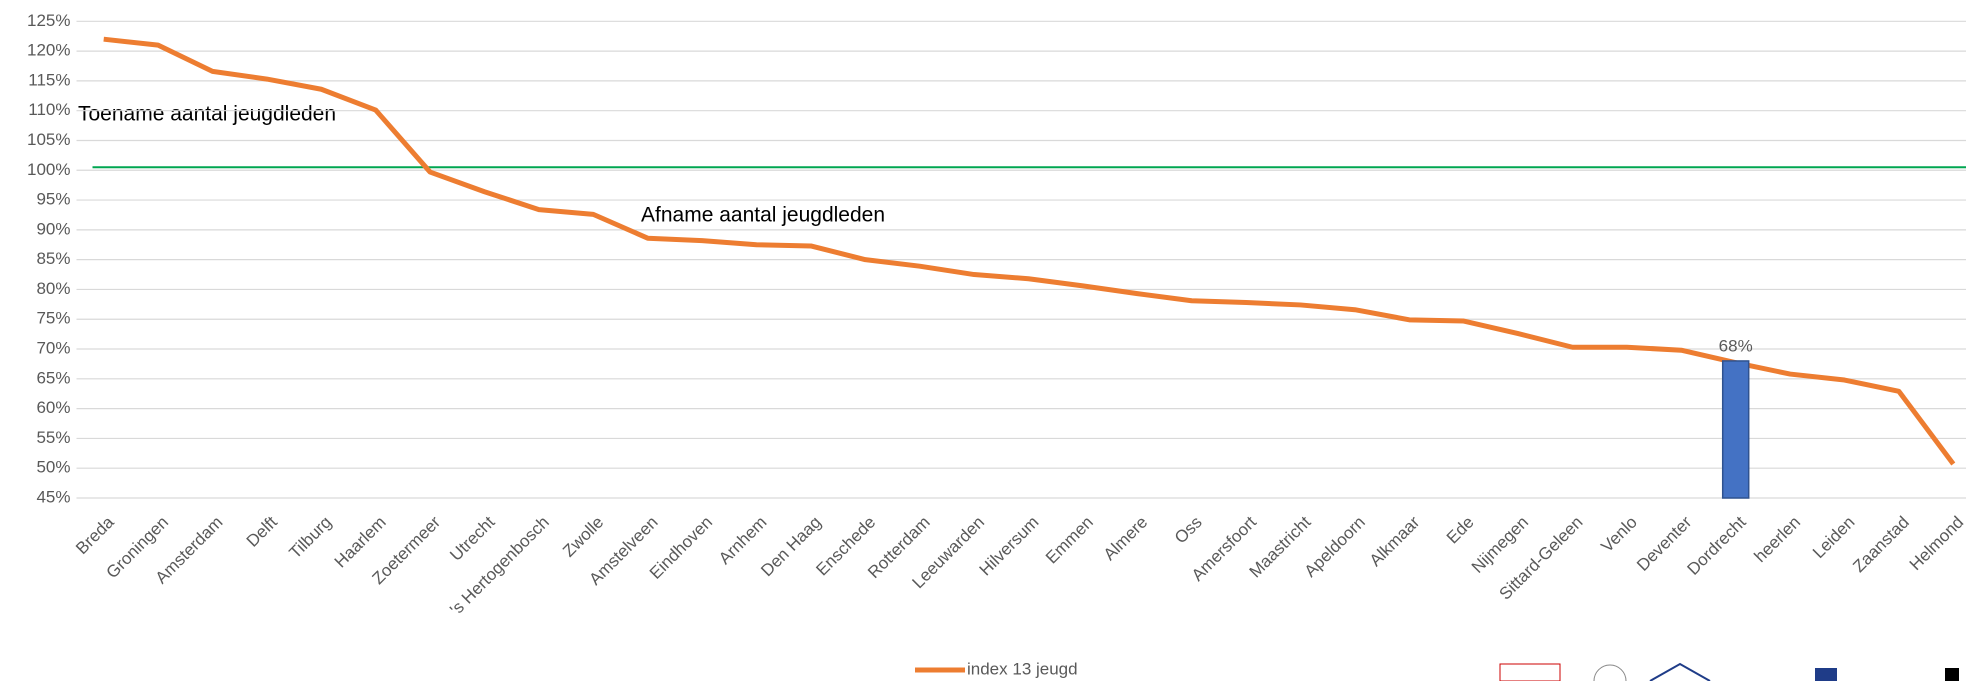 The image size is (1966, 681). Describe the element at coordinates (1729, 671) in the screenshot. I see `logos` at that location.